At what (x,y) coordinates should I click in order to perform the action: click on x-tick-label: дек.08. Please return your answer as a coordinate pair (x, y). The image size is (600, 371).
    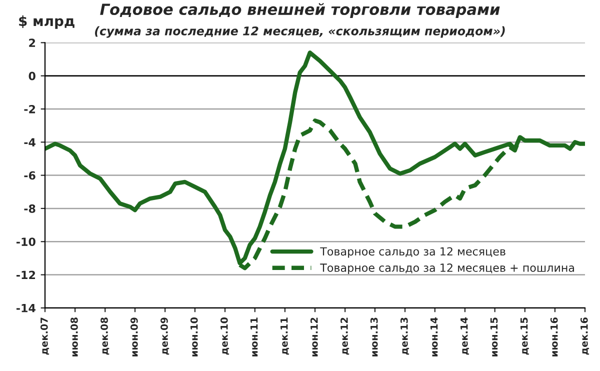
    Looking at the image, I should click on (105, 336).